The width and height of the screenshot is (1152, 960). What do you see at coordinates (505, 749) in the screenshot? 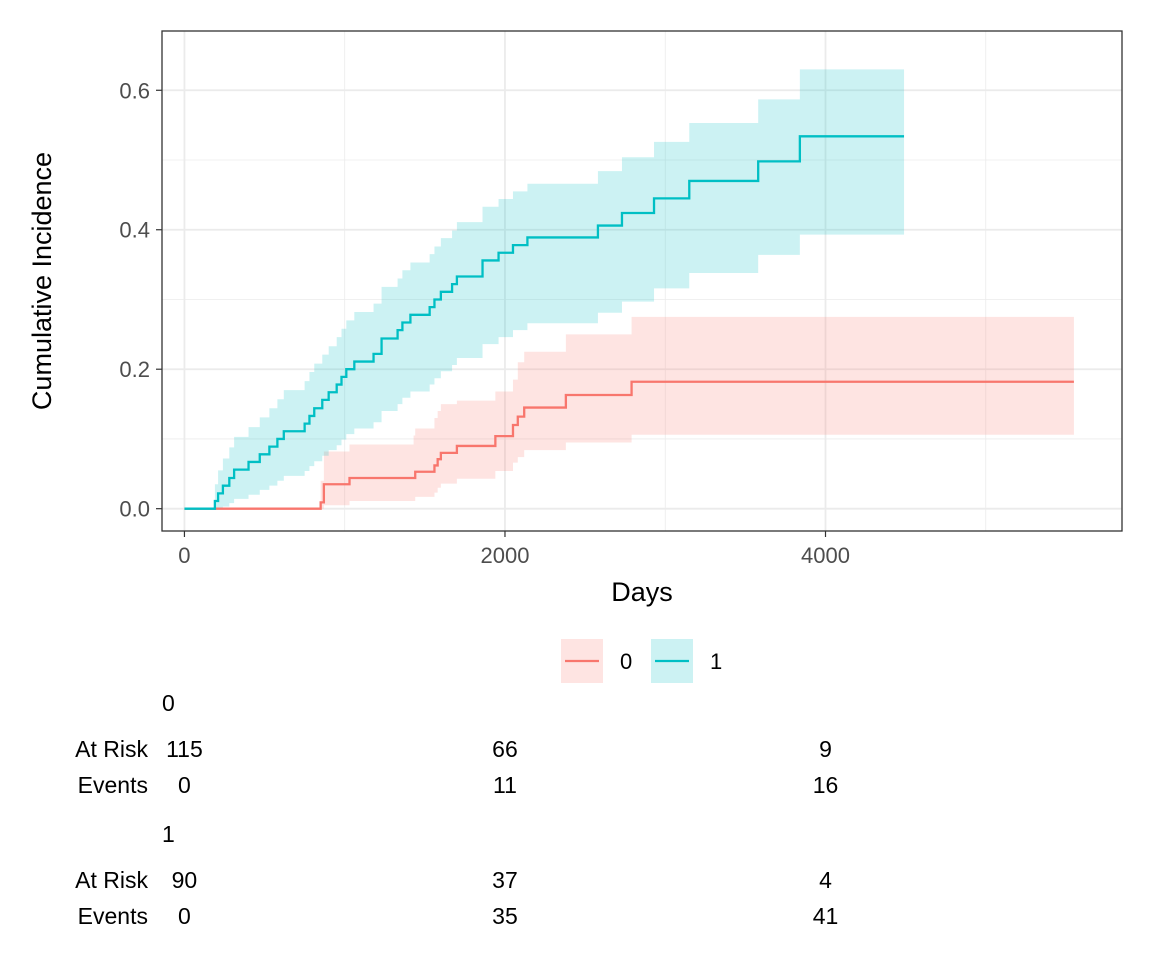
I see `risk-value: 66` at bounding box center [505, 749].